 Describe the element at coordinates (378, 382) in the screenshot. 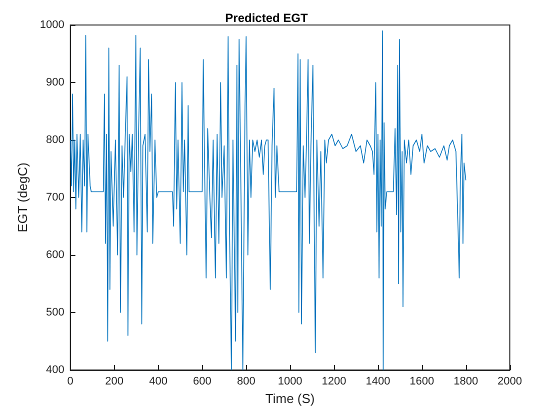

I see `x-tick-label: 1400` at that location.